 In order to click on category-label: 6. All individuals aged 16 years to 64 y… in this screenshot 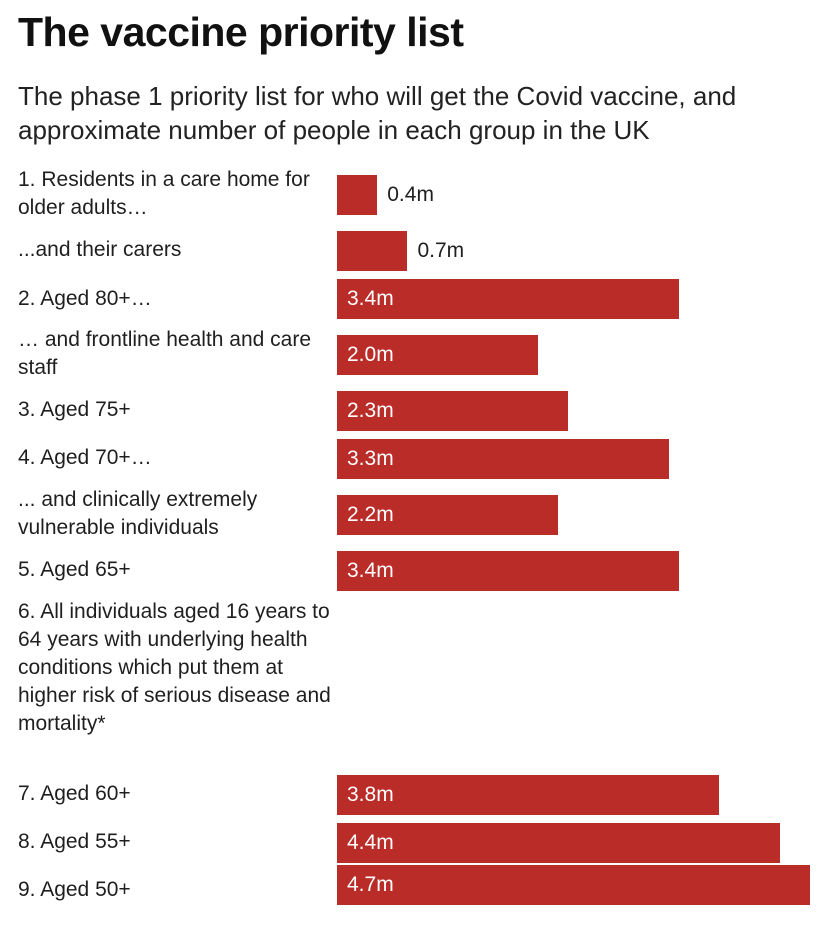, I will do `click(174, 667)`.